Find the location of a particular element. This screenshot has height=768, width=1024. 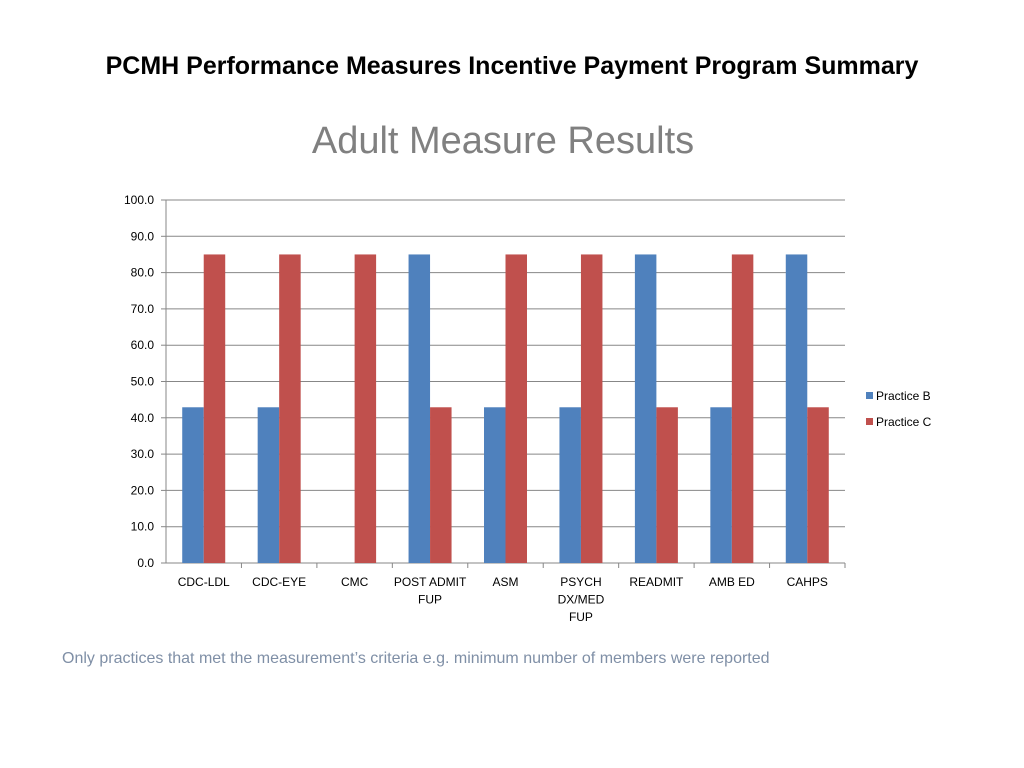

y-tick-label: 20.0 is located at coordinates (143, 490).